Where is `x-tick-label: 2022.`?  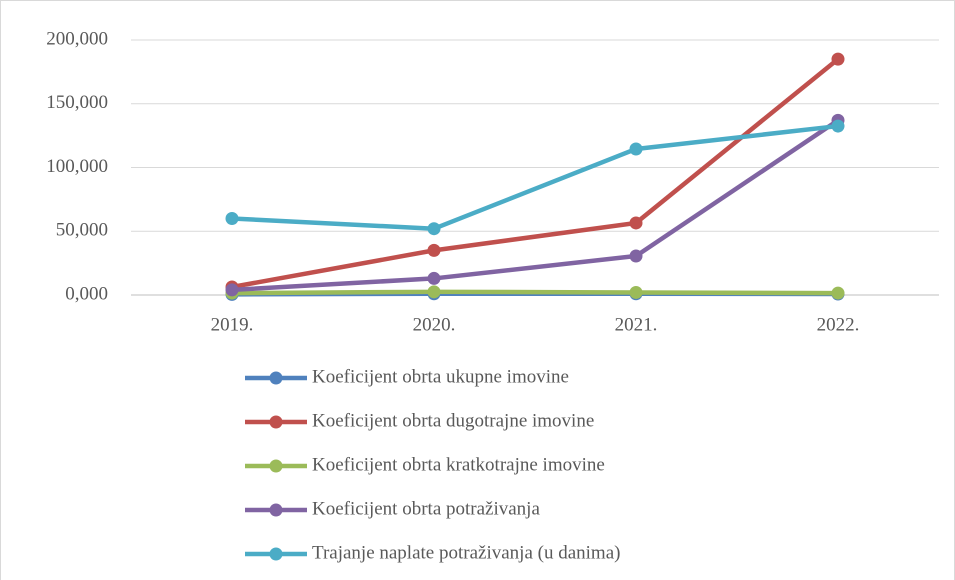 x-tick-label: 2022. is located at coordinates (838, 324).